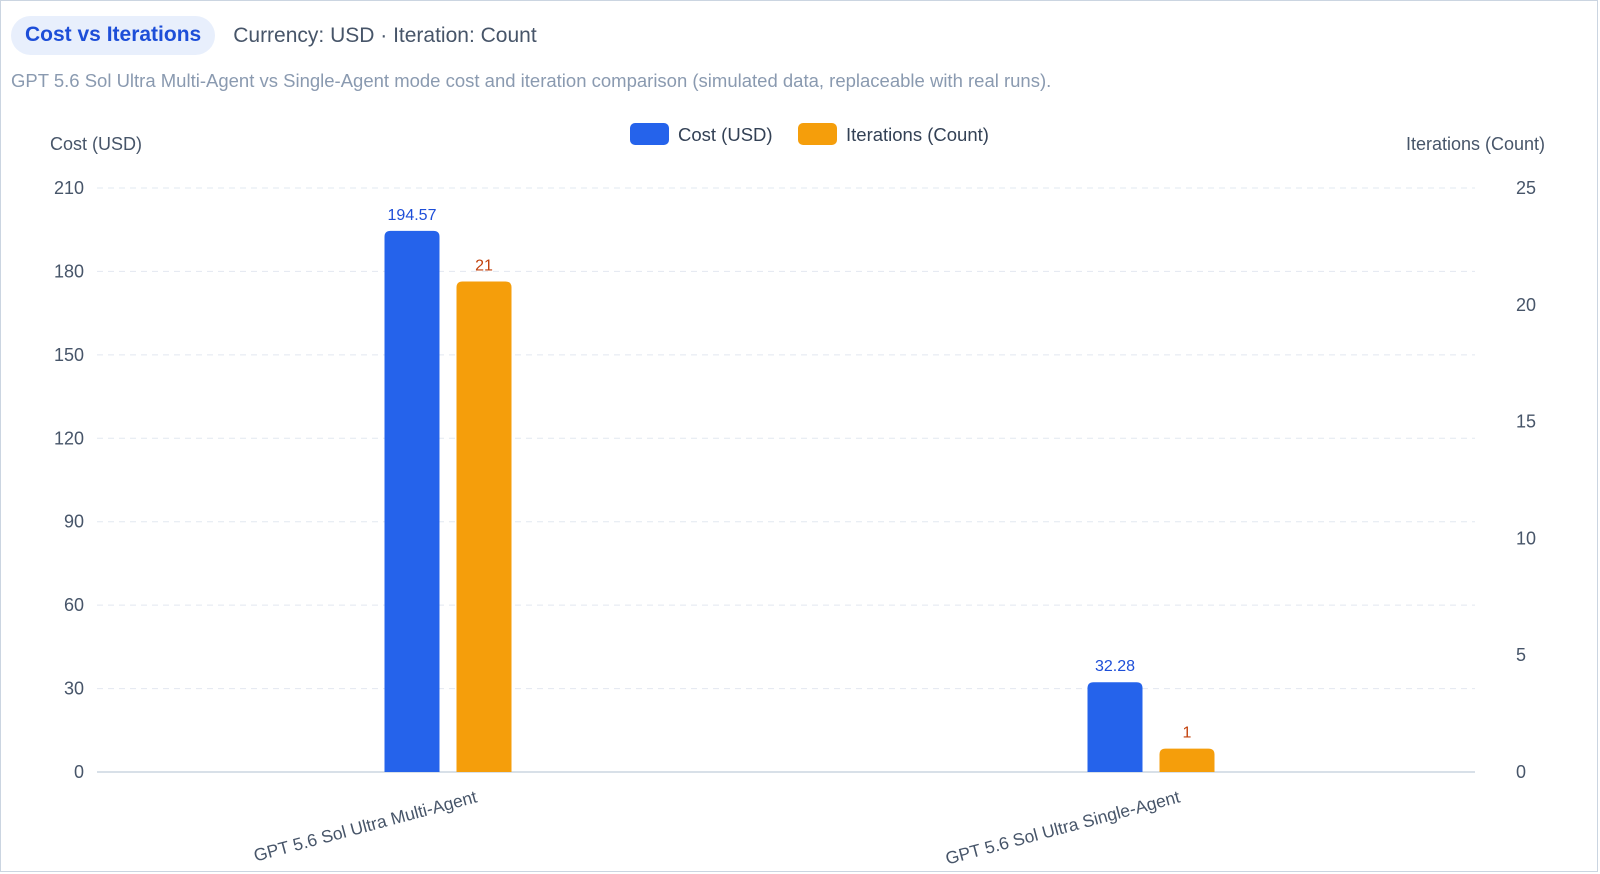 Image resolution: width=1600 pixels, height=874 pixels. I want to click on x-category-label: GPT 5.6 Sol Ultra Single-Agent, so click(1062, 828).